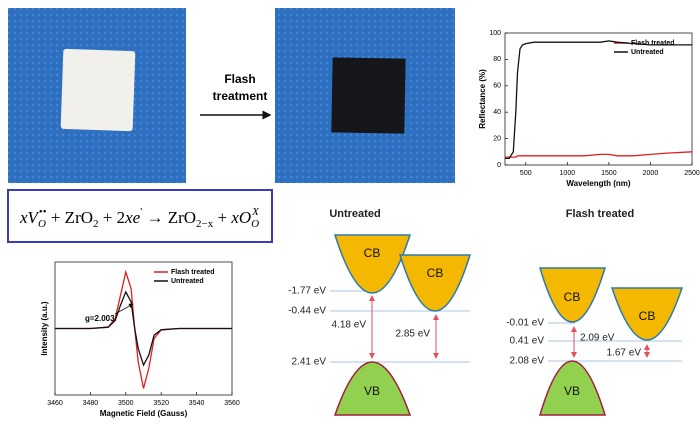  I want to click on energy-level: -0.01 eV, so click(525, 323).